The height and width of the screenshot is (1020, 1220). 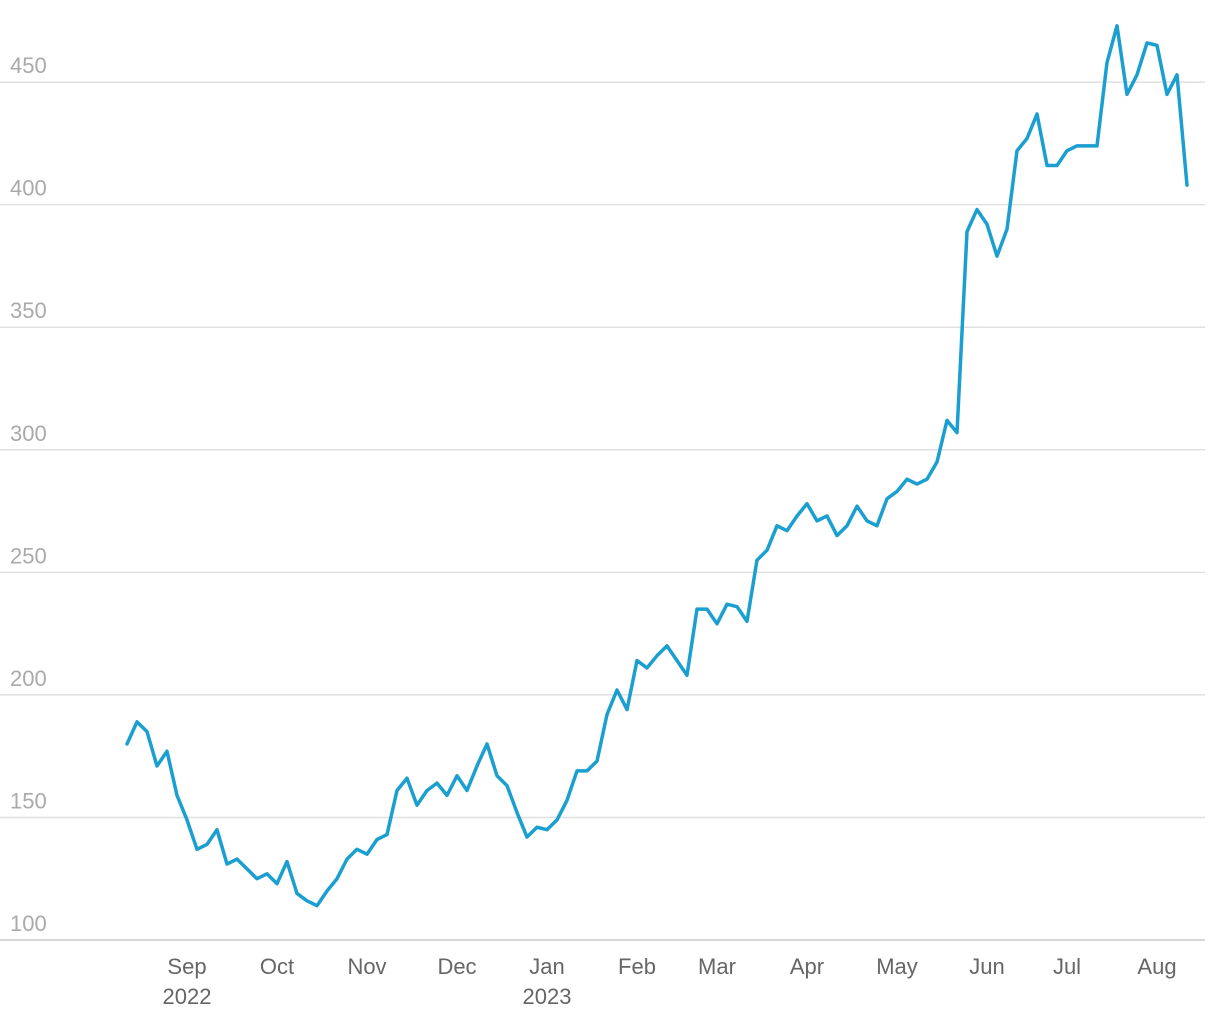 I want to click on x-tick-label: Mar, so click(x=717, y=966).